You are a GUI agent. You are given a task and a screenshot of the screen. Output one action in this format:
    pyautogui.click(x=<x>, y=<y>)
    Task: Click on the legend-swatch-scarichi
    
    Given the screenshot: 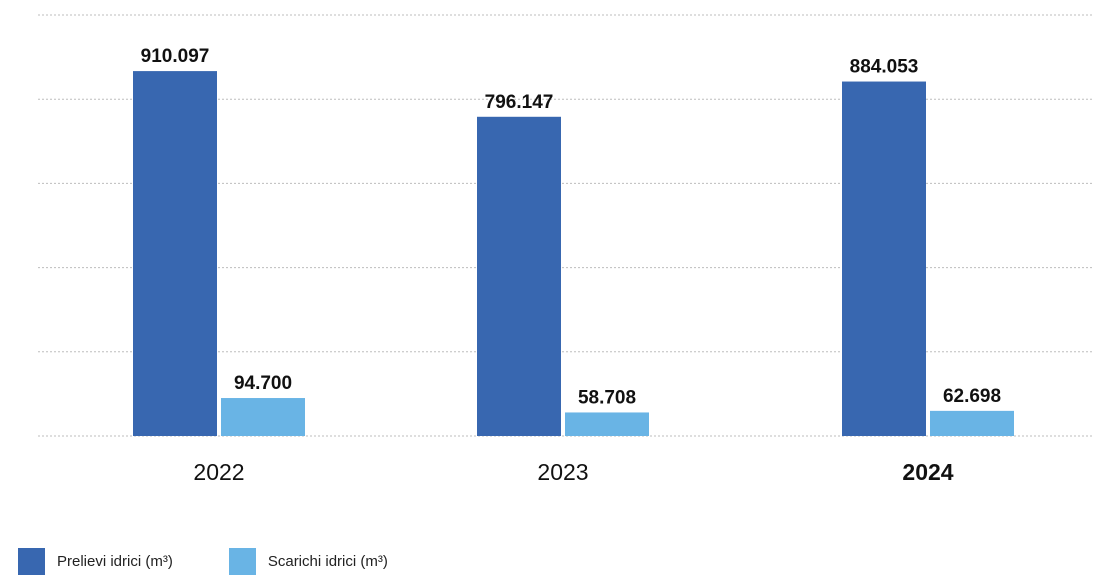 What is the action you would take?
    pyautogui.click(x=242, y=561)
    